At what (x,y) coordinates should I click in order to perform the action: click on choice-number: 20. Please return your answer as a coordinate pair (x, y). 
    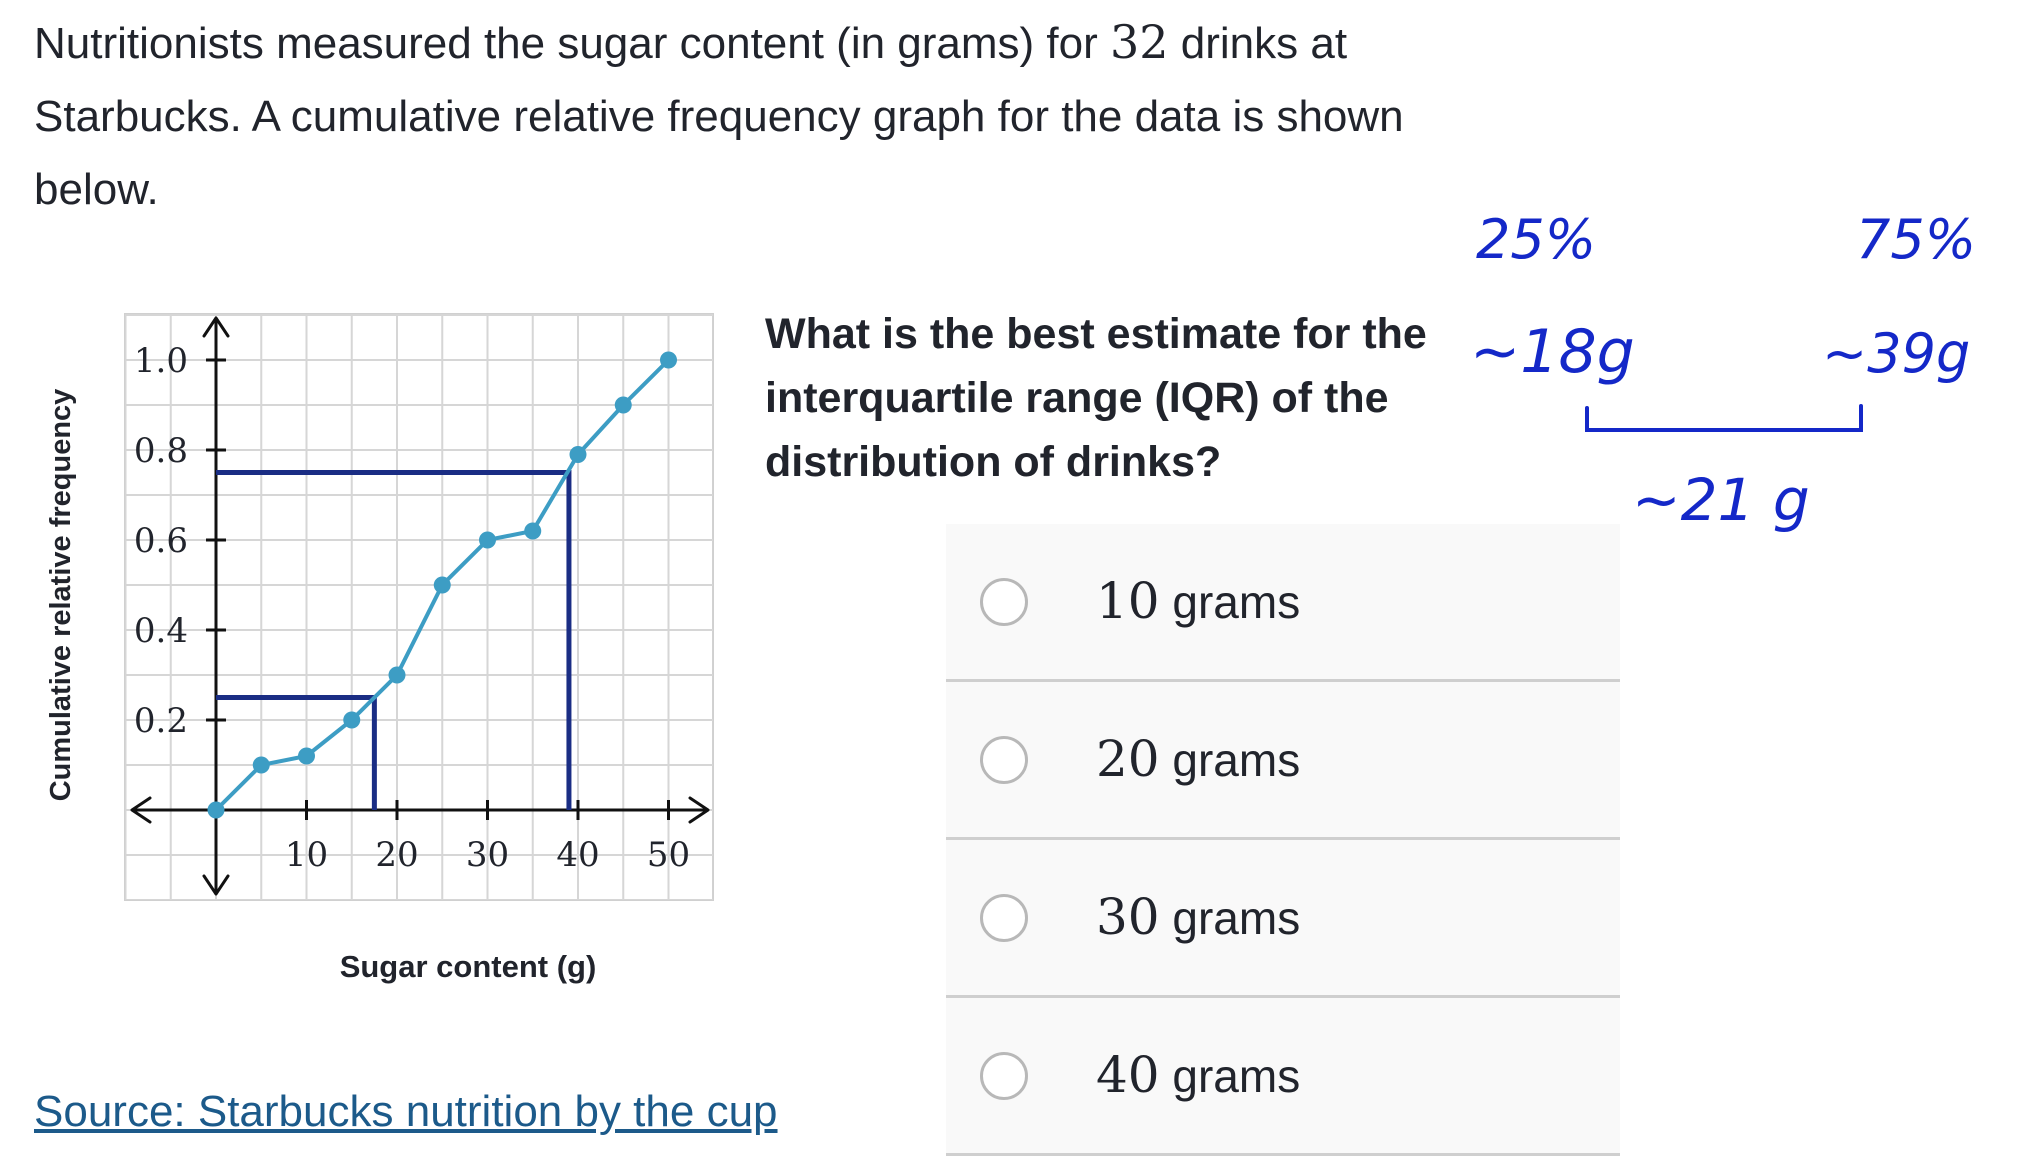
    Looking at the image, I should click on (1128, 759).